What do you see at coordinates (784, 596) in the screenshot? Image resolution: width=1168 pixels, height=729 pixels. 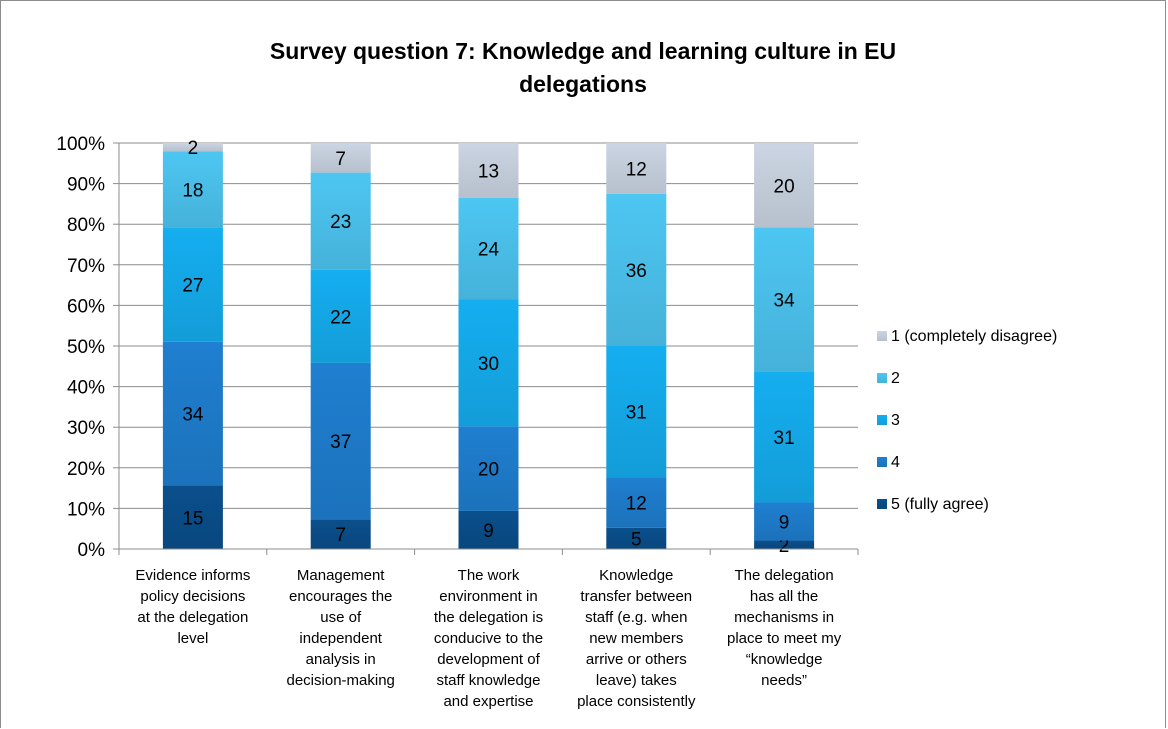 I see `x-tick-label: has all the` at bounding box center [784, 596].